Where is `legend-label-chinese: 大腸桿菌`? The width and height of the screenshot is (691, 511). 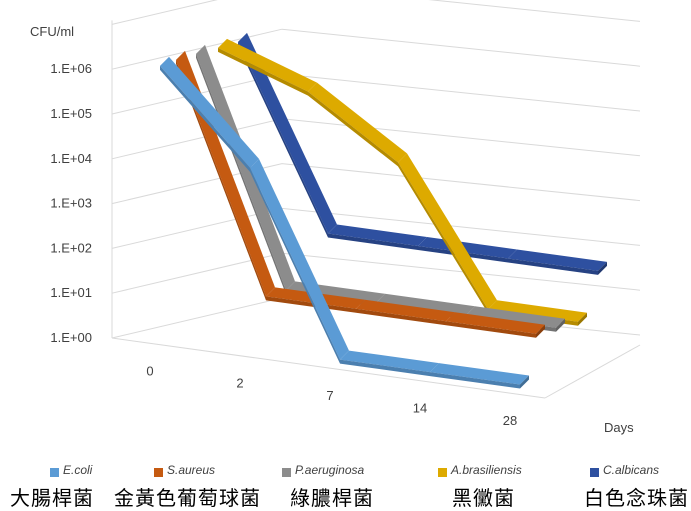
legend-label-chinese: 大腸桿菌 is located at coordinates (52, 498).